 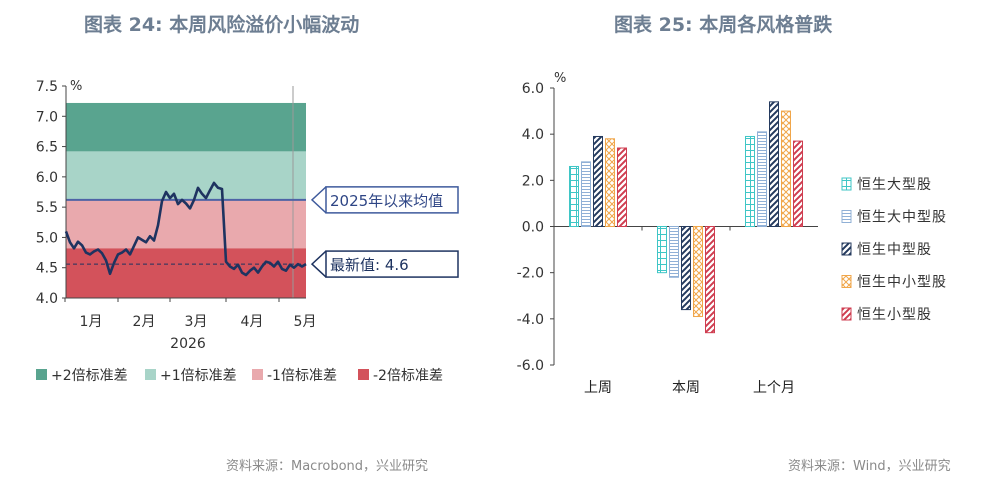 I want to click on left-y-tick-label: 5.0, so click(x=47, y=238).